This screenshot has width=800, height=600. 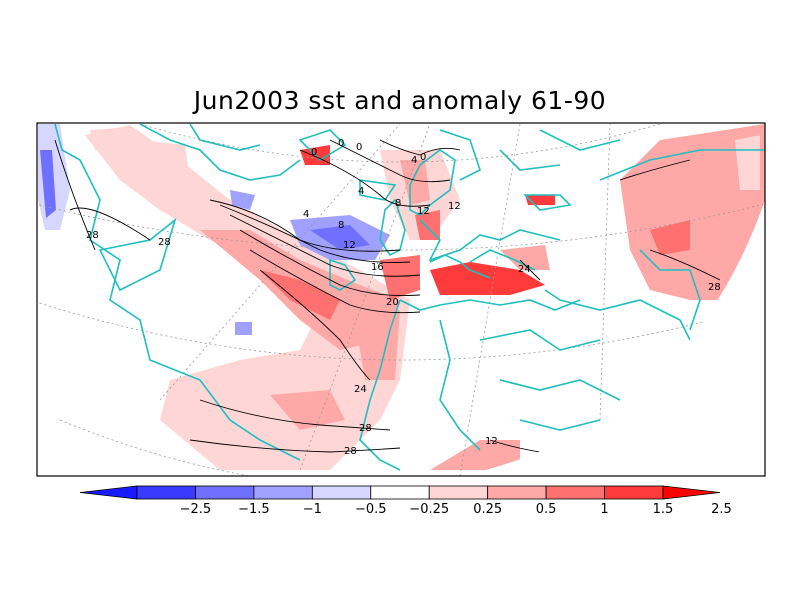 I want to click on colorbar-tick-label: −2.5, so click(x=196, y=509).